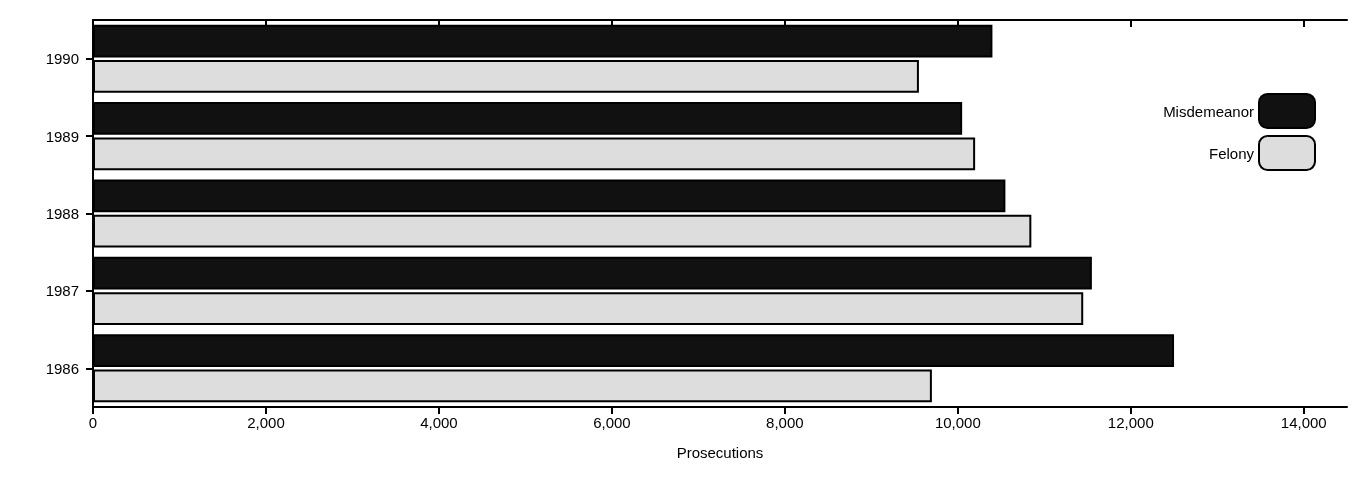  Describe the element at coordinates (93, 422) in the screenshot. I see `x-tick-label: 0` at that location.